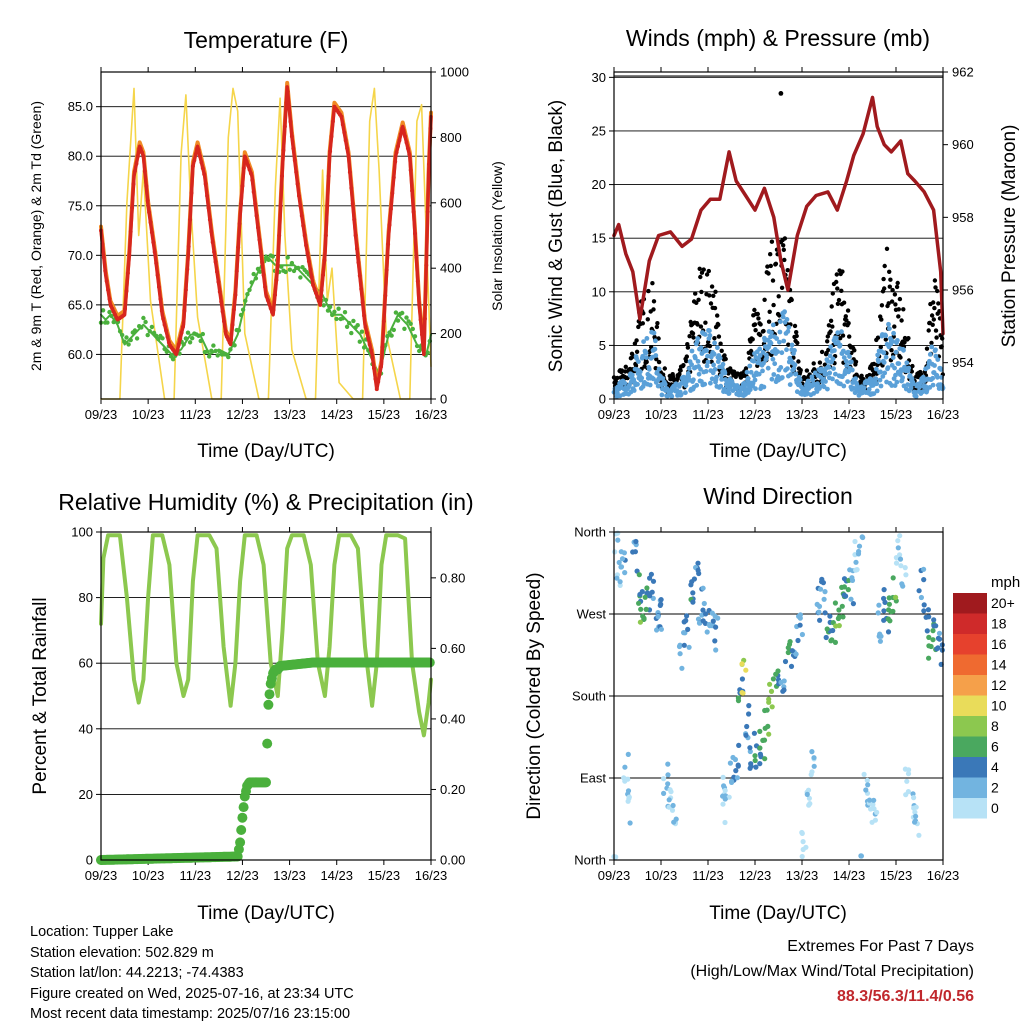 This screenshot has width=1024, height=1025. What do you see at coordinates (970, 767) in the screenshot?
I see `legend-swatch` at bounding box center [970, 767].